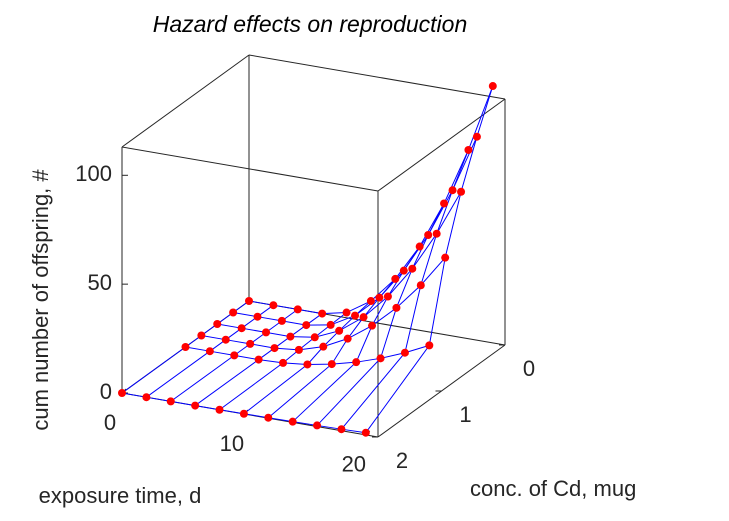  Describe the element at coordinates (40, 300) in the screenshot. I see `z-axis-label: cum number of offspring, #` at that location.